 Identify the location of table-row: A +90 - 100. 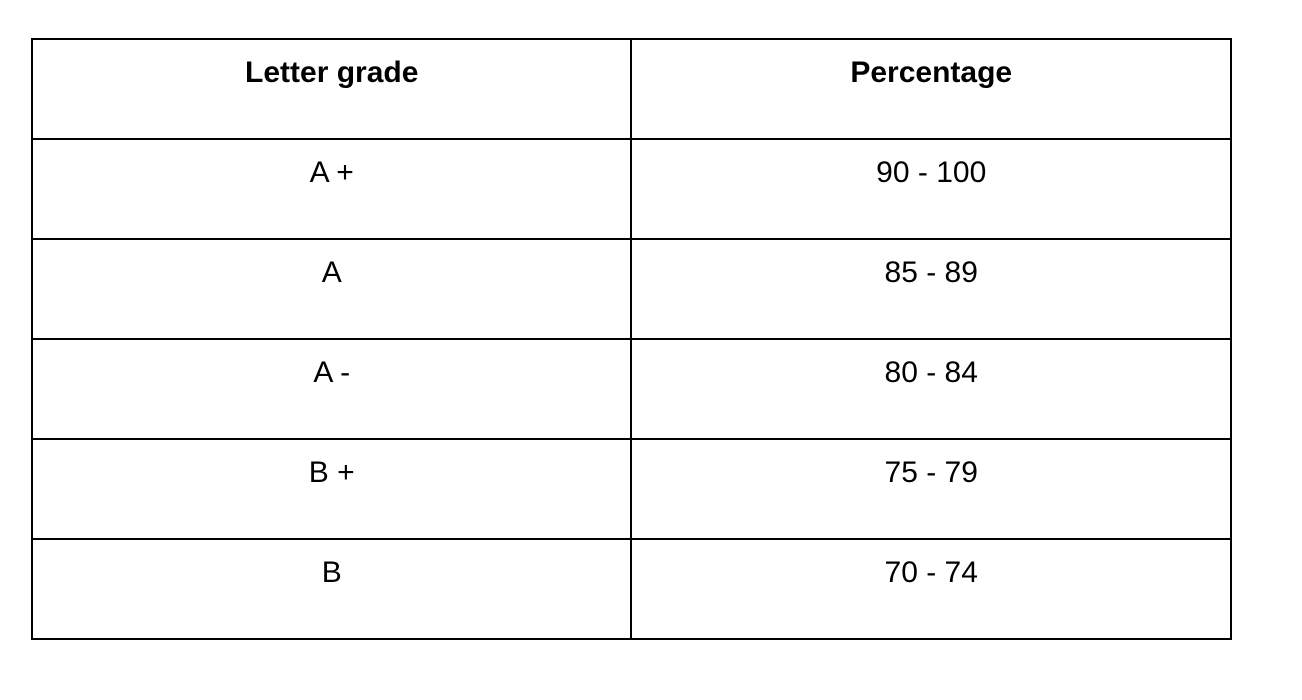
(631, 189).